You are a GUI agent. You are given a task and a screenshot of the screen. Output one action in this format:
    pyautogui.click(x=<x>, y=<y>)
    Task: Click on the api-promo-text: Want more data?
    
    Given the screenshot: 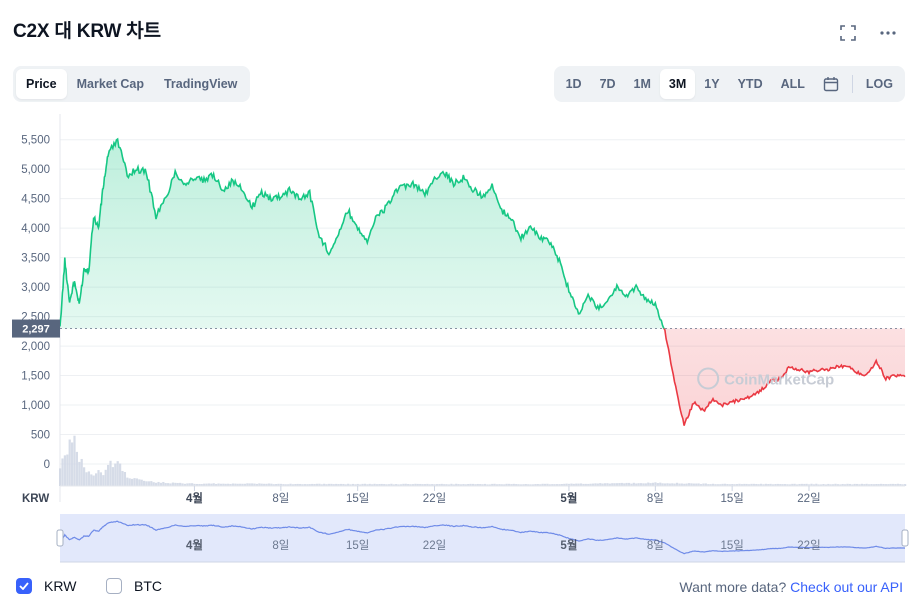 What is the action you would take?
    pyautogui.click(x=733, y=587)
    